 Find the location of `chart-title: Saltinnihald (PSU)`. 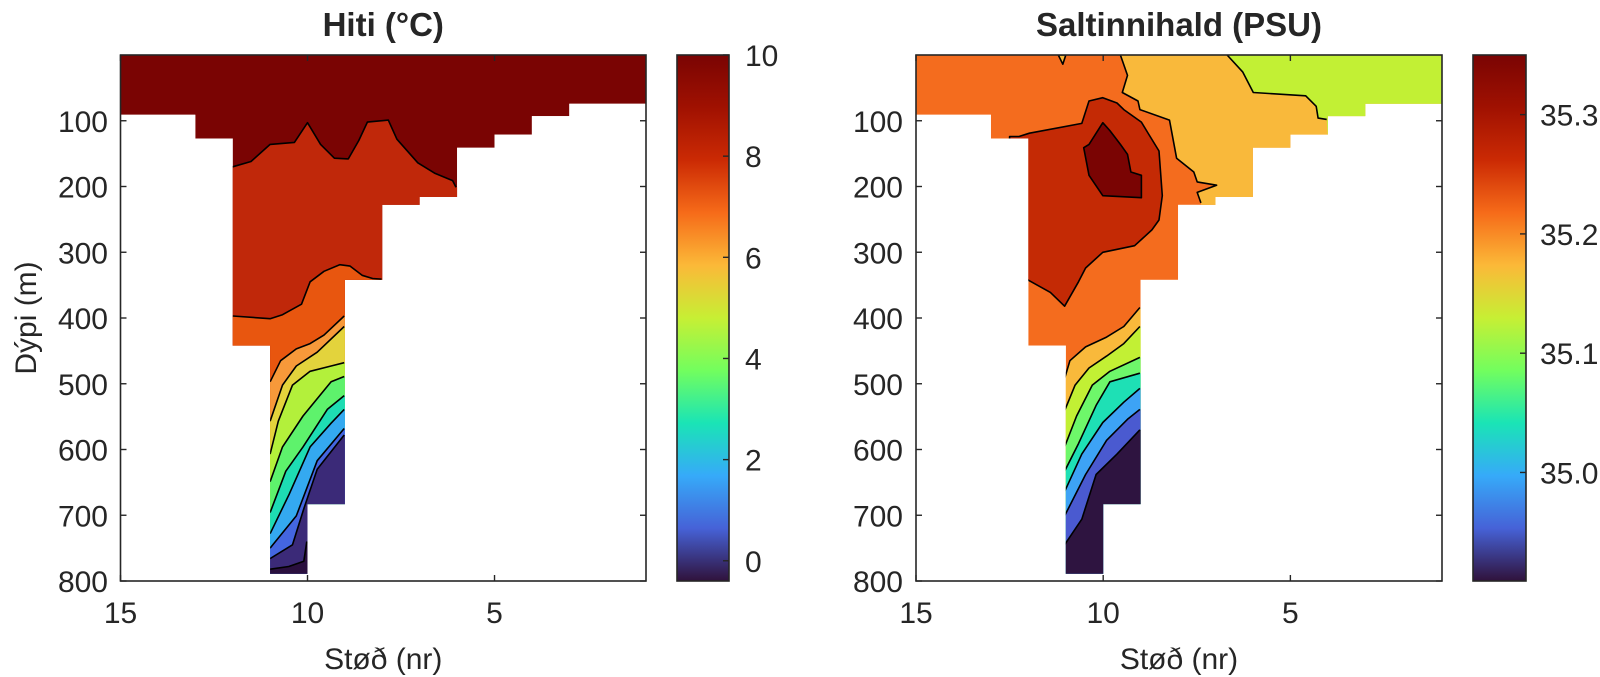

chart-title: Saltinnihald (PSU) is located at coordinates (1179, 24).